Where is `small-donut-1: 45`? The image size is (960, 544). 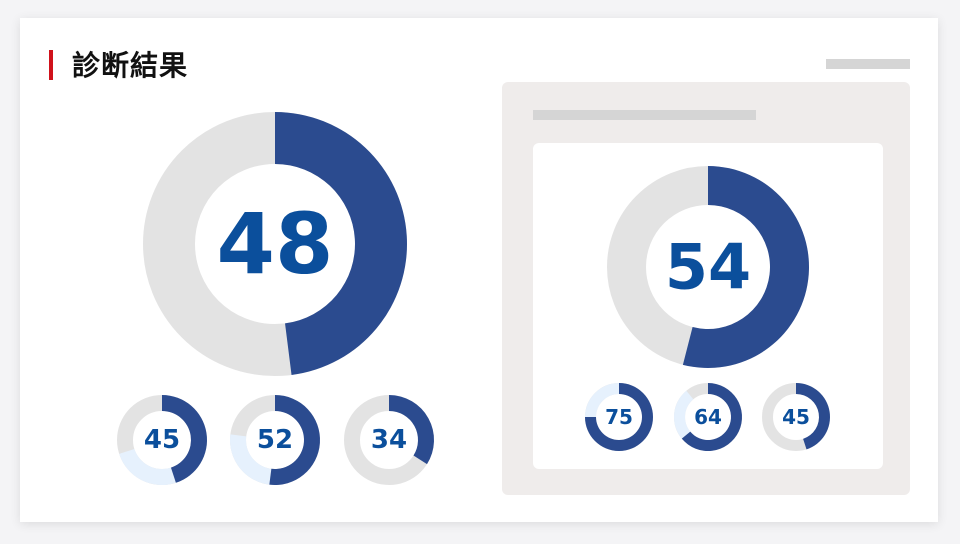
small-donut-1: 45 is located at coordinates (162, 440).